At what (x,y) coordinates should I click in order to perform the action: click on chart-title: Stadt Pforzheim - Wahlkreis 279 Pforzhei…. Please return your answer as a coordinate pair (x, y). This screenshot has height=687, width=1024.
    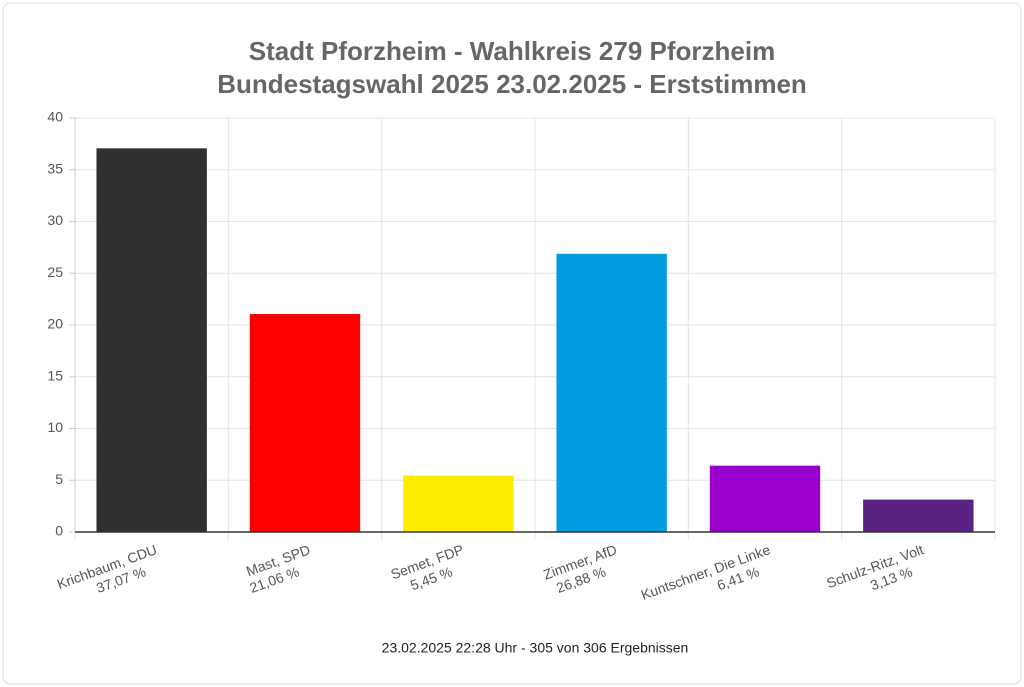
    Looking at the image, I should click on (512, 51).